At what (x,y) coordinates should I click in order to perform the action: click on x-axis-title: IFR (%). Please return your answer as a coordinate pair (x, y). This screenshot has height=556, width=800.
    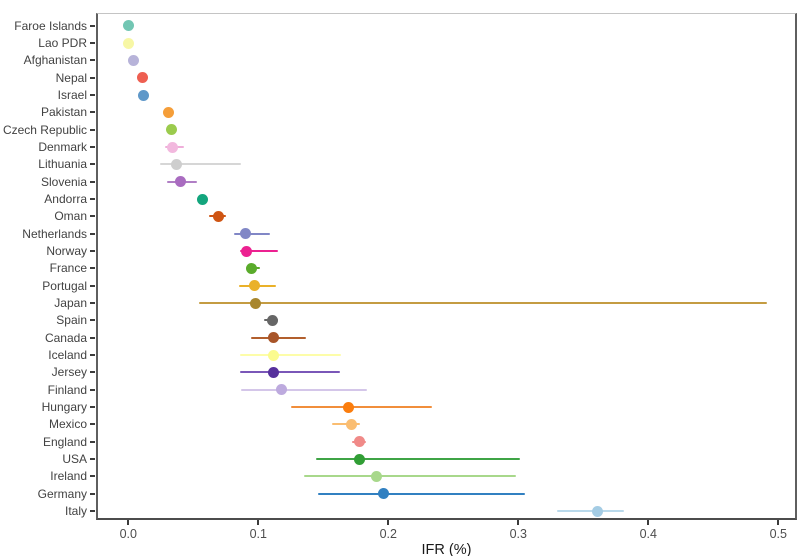
    Looking at the image, I should click on (446, 549).